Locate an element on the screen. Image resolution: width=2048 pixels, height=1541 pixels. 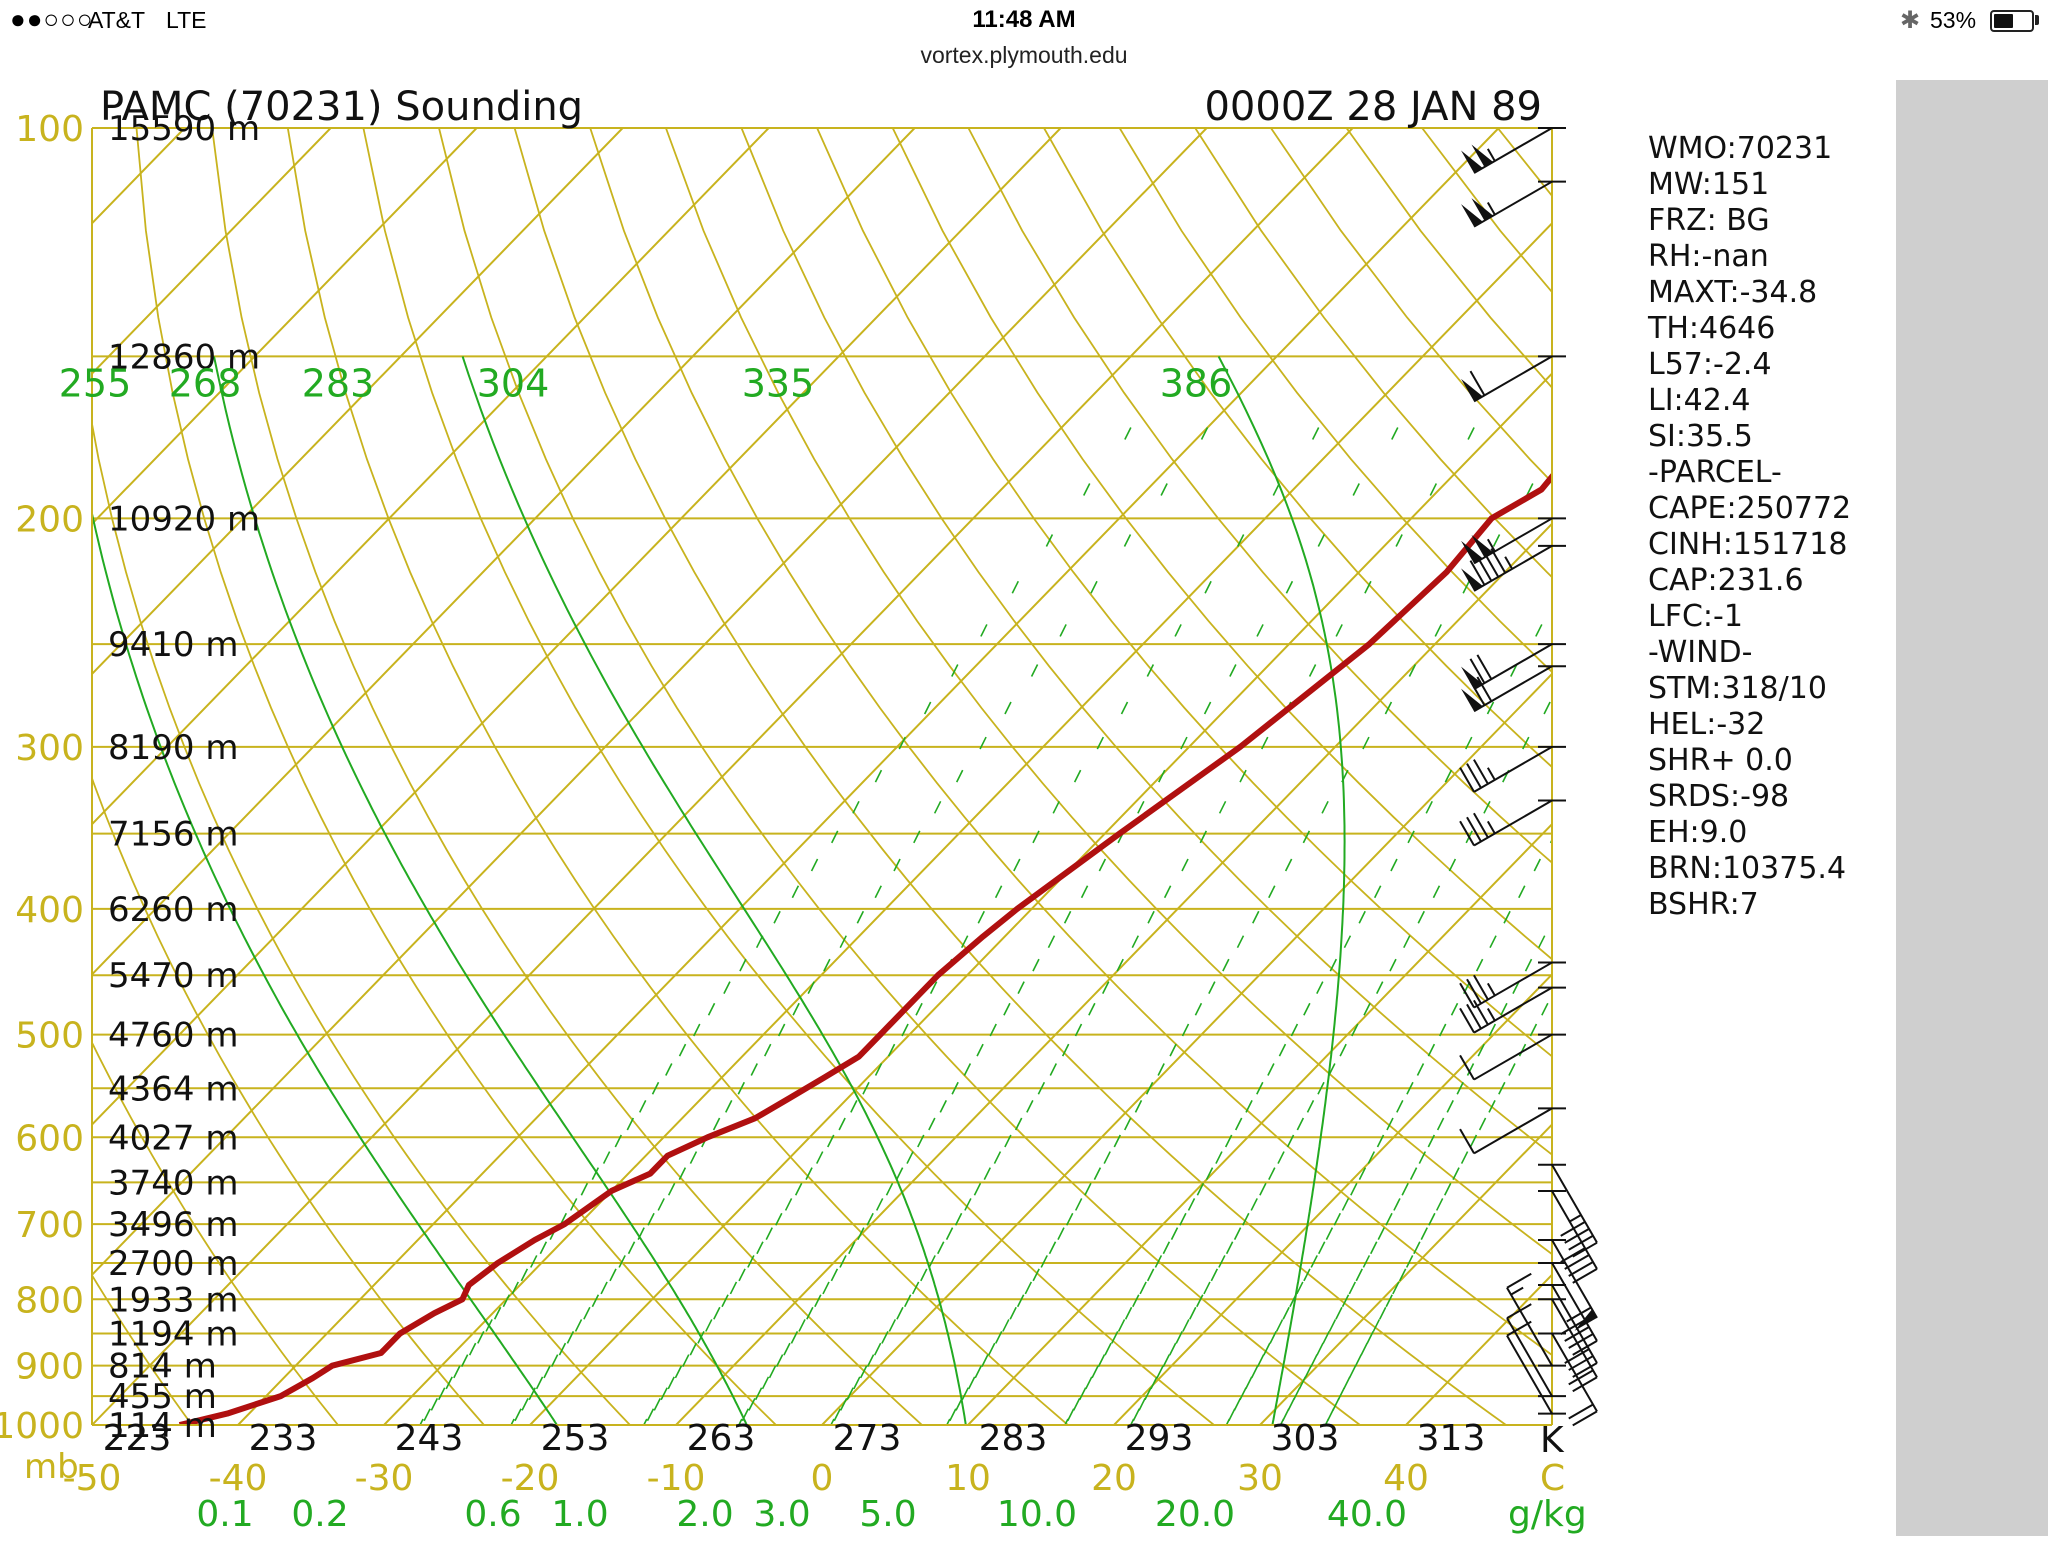
page-scroll-gutter is located at coordinates (1972, 808).